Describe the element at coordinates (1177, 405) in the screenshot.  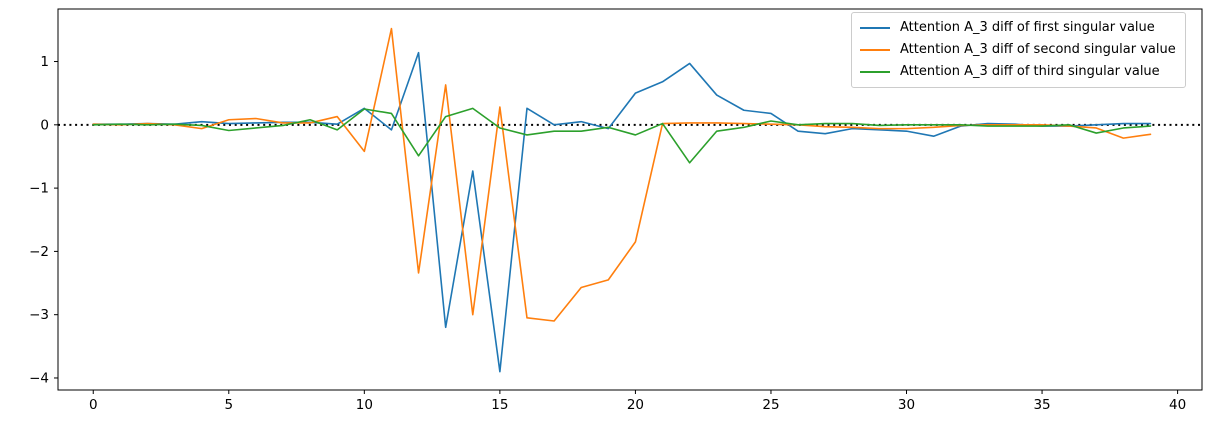
I see `x-tick-label: 40` at that location.